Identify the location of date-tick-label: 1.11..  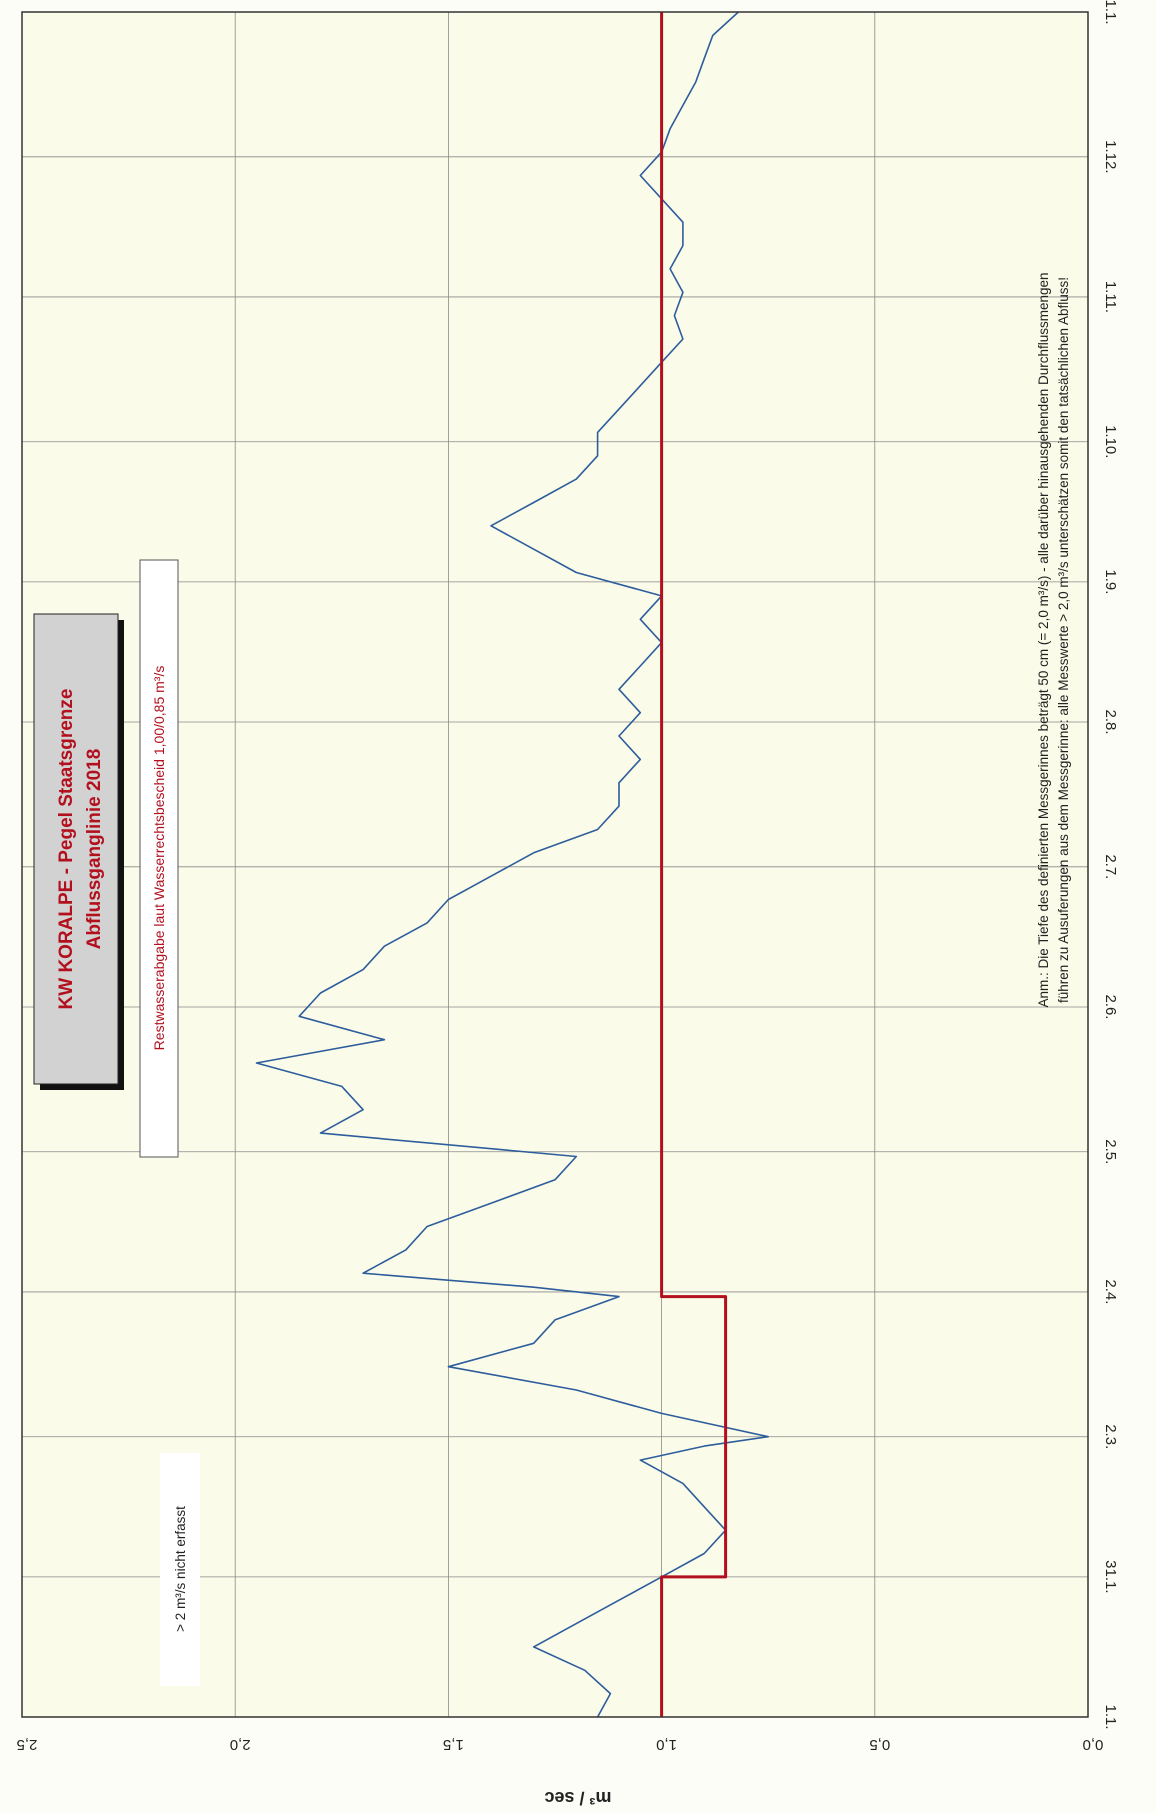
(1110, 297).